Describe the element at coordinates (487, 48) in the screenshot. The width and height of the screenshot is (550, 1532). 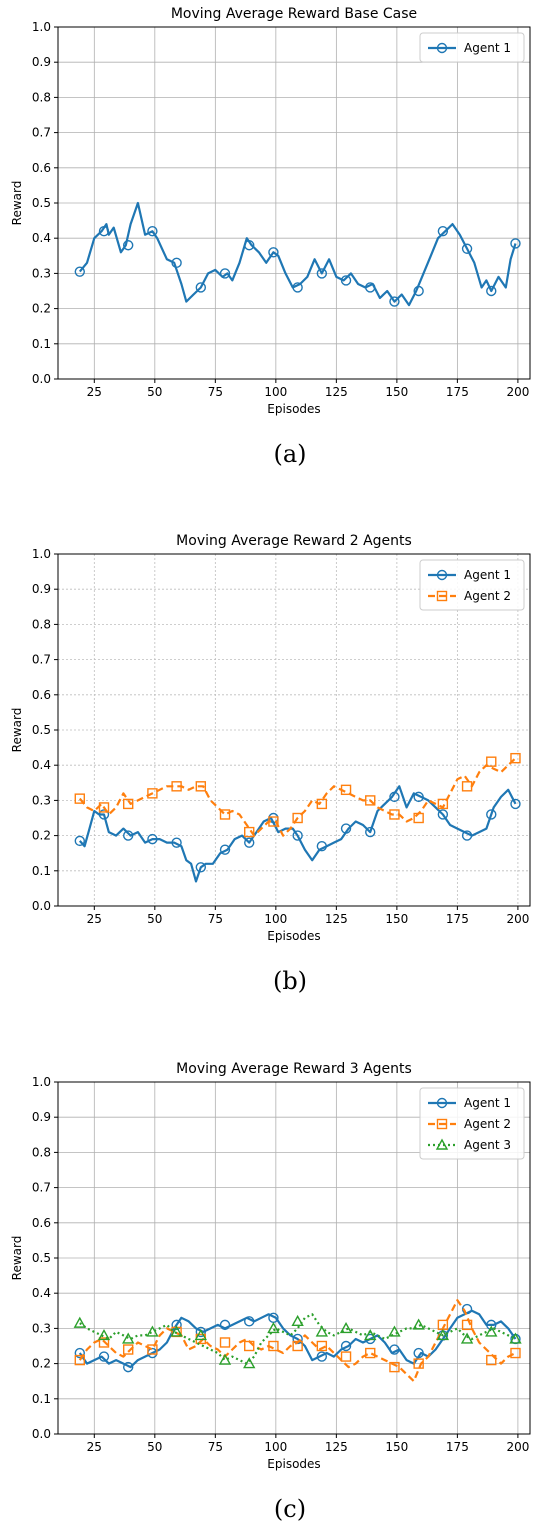
I see `legend-label: Agent 1` at that location.